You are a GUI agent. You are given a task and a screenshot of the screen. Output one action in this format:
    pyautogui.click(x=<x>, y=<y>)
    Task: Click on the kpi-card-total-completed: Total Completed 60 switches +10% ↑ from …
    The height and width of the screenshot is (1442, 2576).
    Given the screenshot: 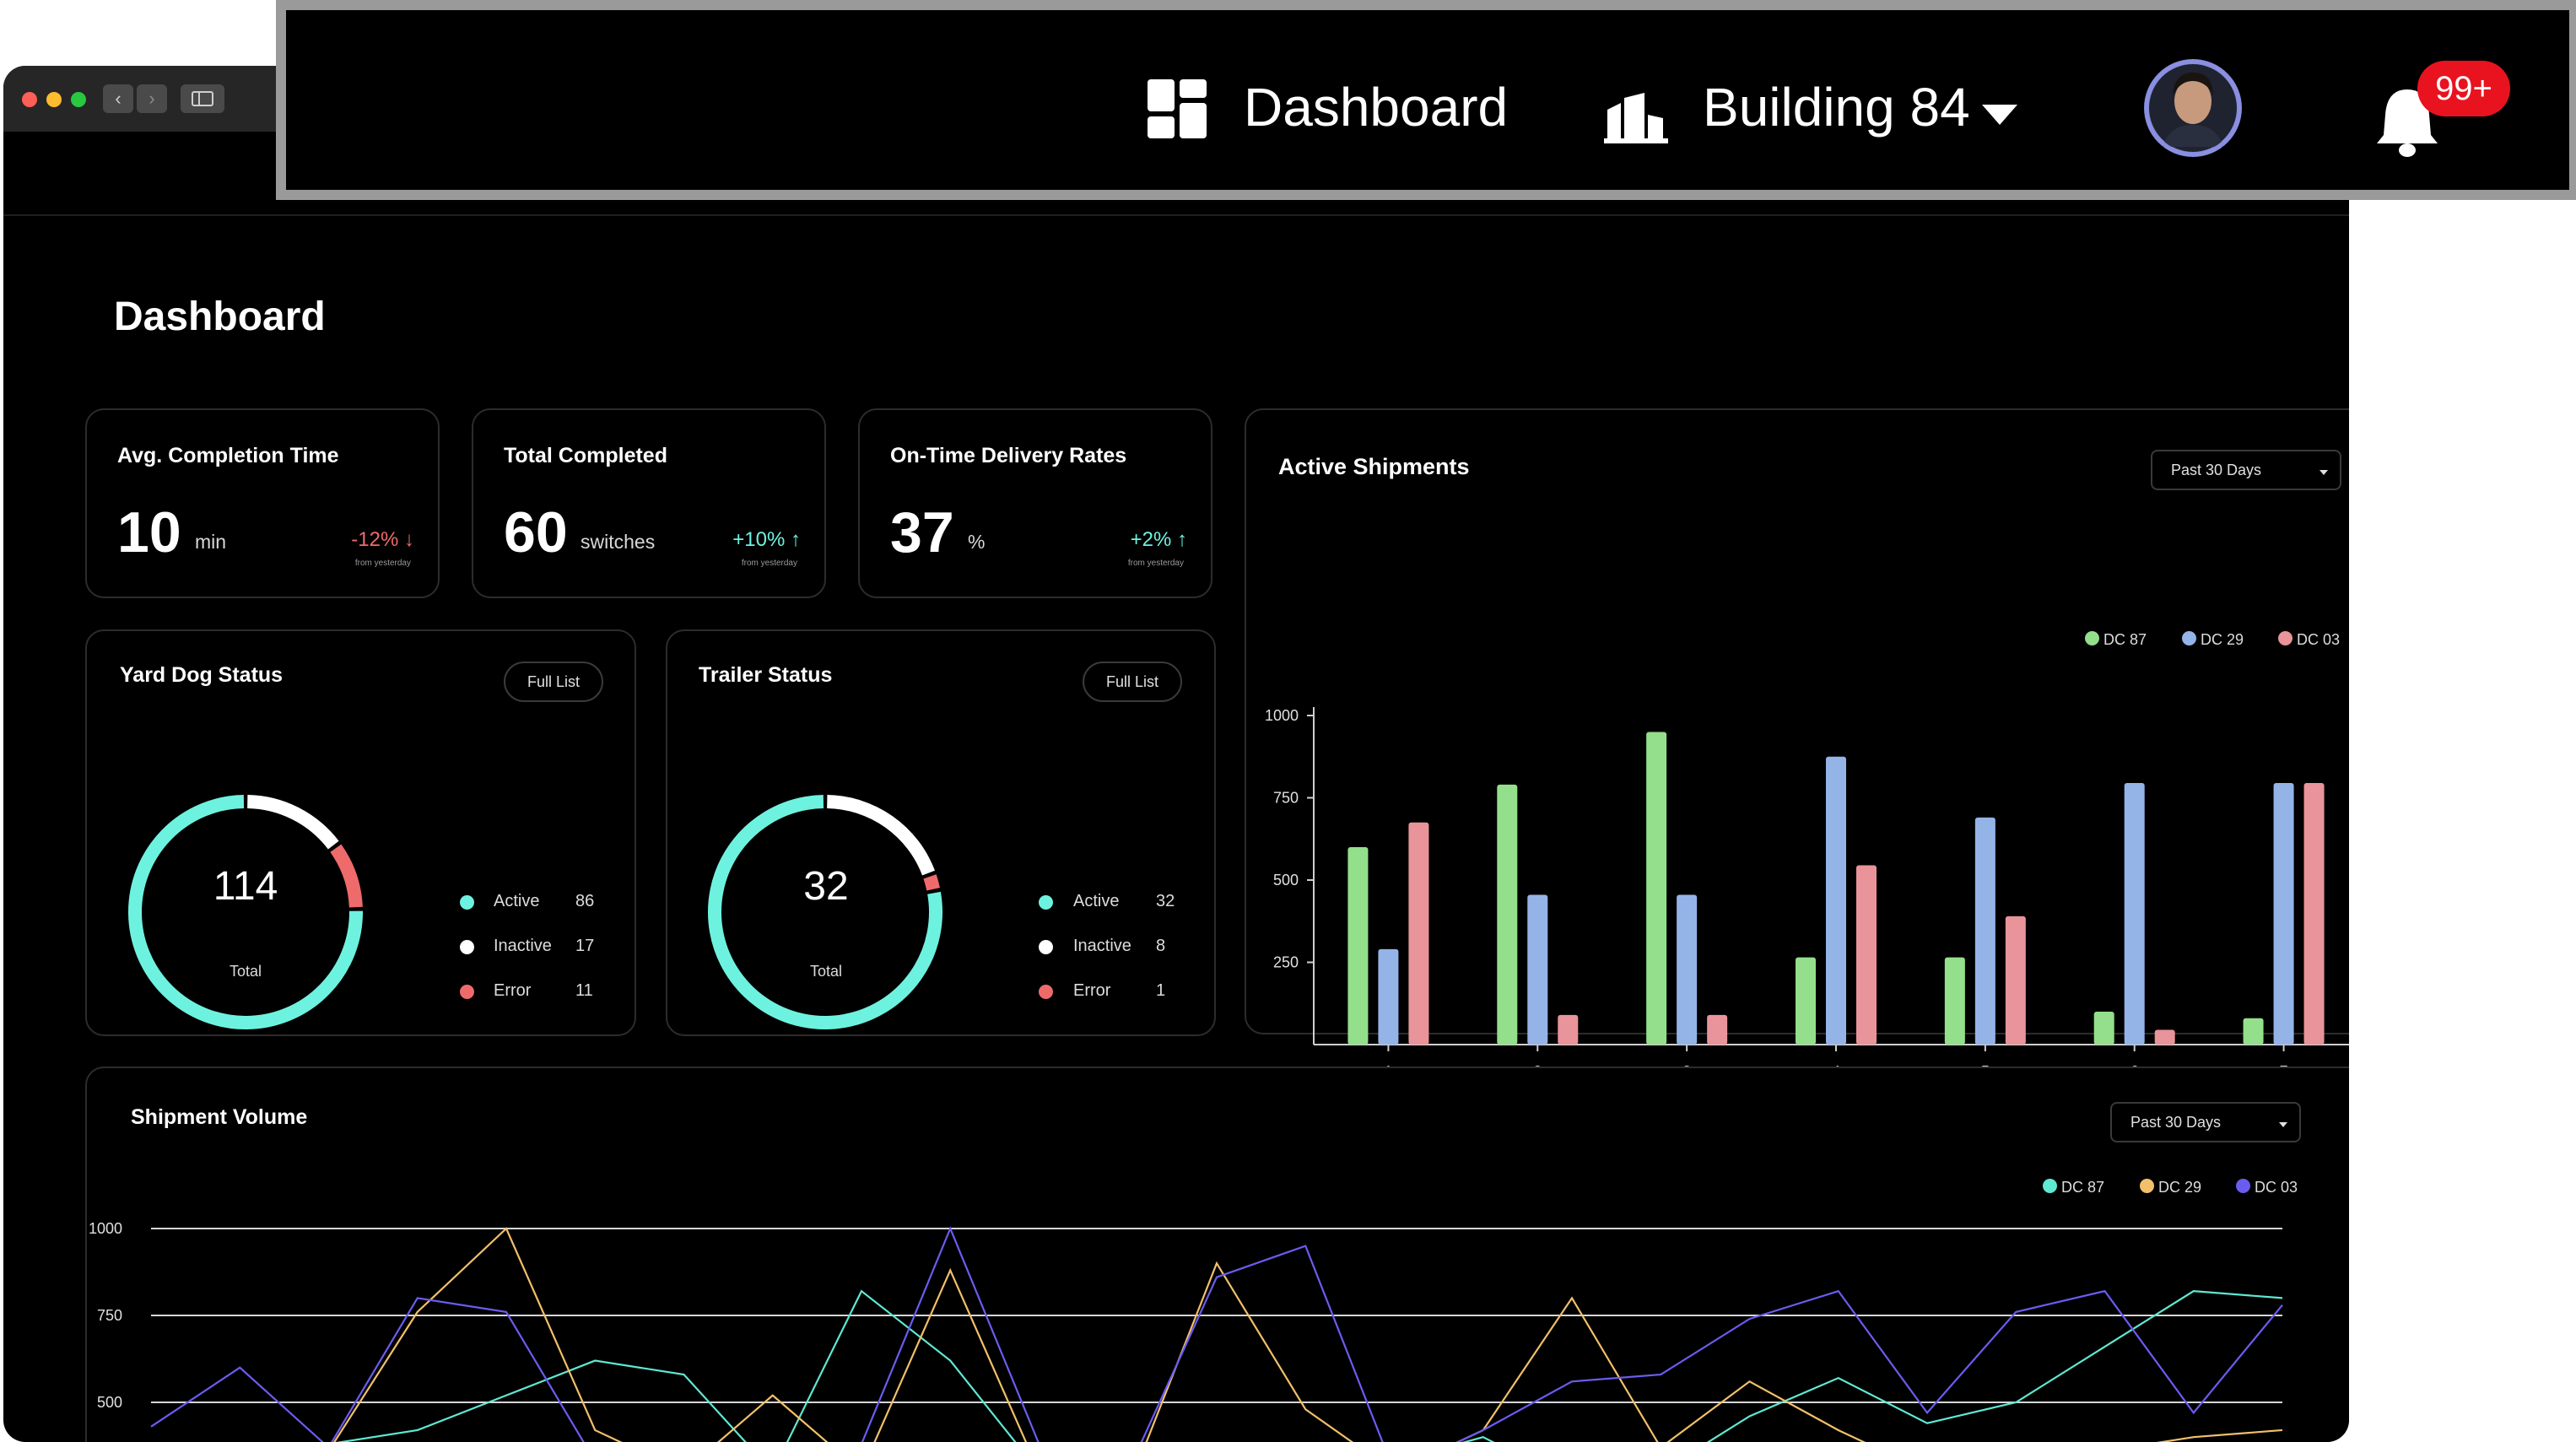 What is the action you would take?
    pyautogui.click(x=649, y=503)
    